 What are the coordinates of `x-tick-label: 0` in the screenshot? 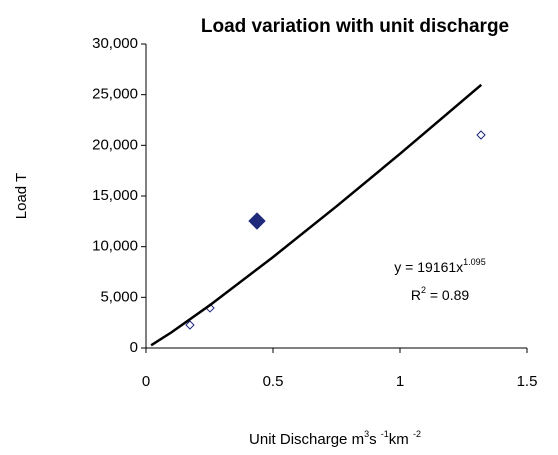 It's located at (146, 381).